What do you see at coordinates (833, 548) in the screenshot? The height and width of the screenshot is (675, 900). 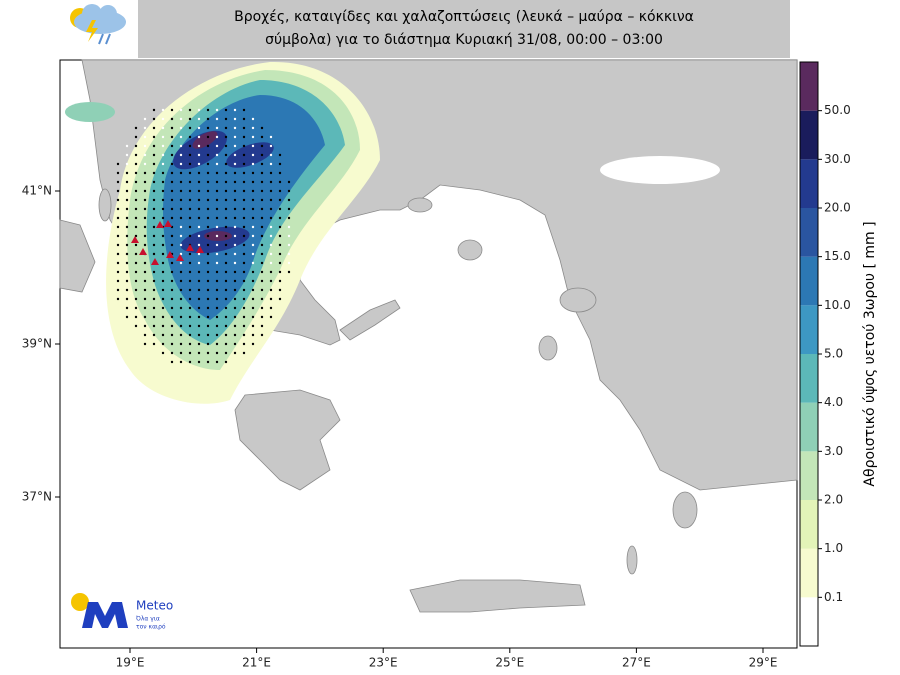 I see `colorbar-label: 1.0` at bounding box center [833, 548].